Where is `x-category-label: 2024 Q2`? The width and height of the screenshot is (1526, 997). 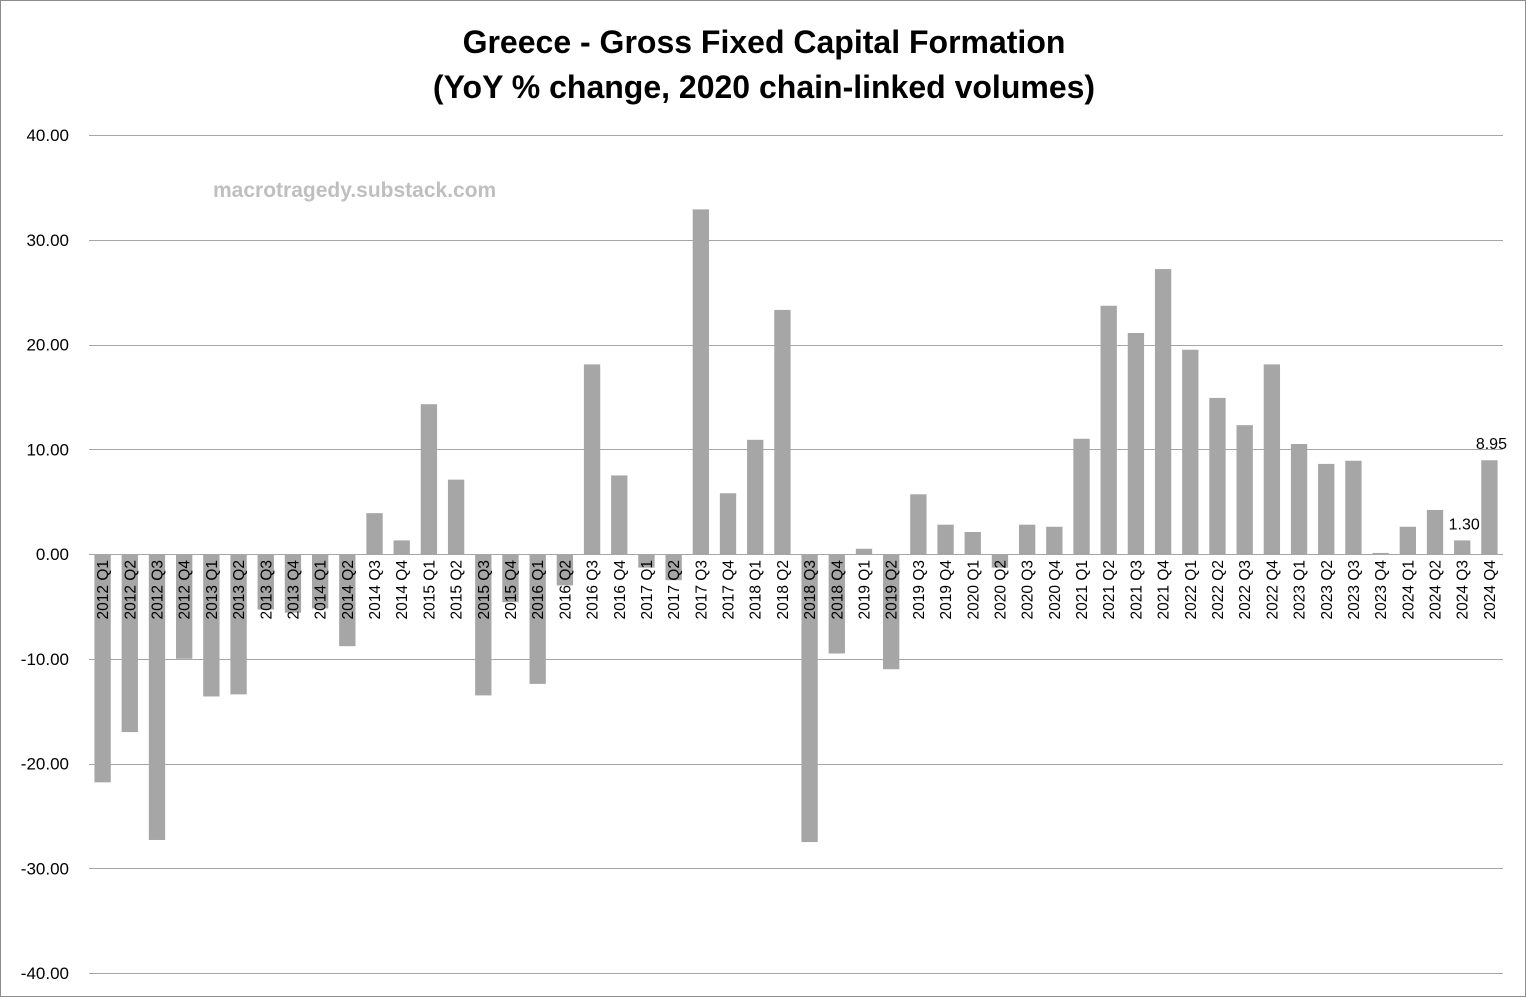
x-category-label: 2024 Q2 is located at coordinates (1436, 589).